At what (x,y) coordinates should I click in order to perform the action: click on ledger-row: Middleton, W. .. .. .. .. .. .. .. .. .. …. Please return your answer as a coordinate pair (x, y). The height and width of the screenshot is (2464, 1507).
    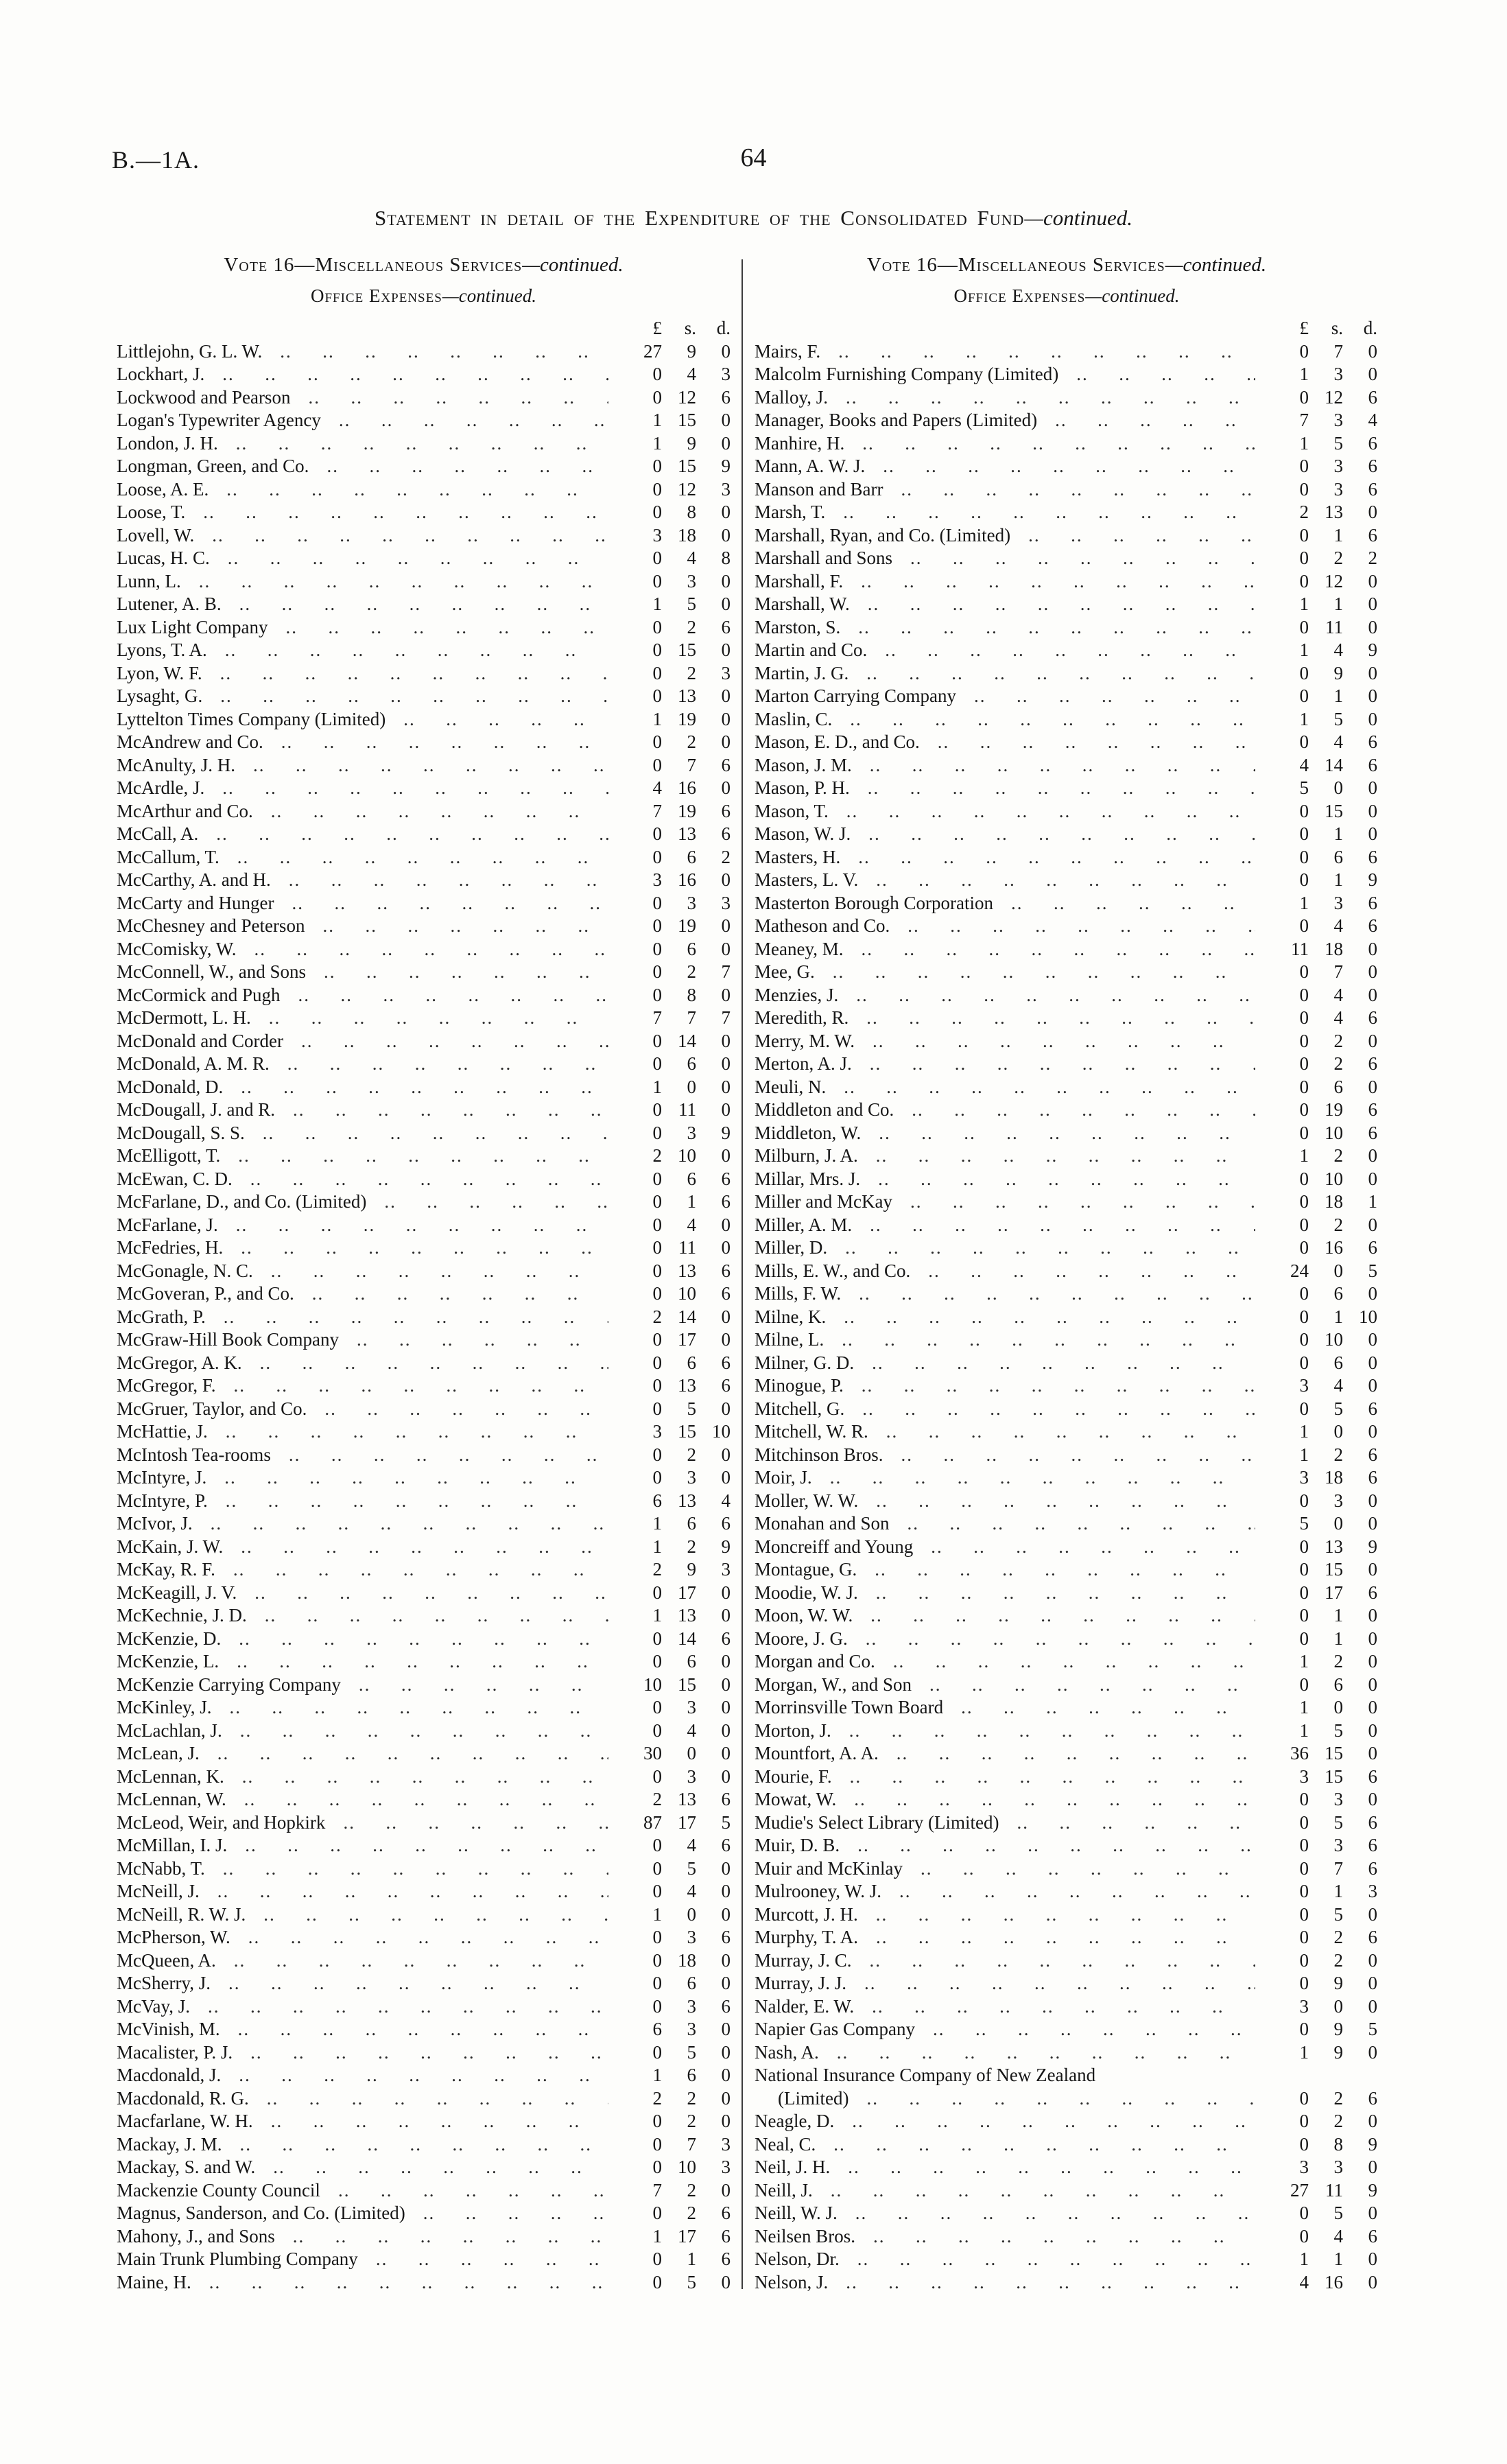
    Looking at the image, I should click on (1066, 1133).